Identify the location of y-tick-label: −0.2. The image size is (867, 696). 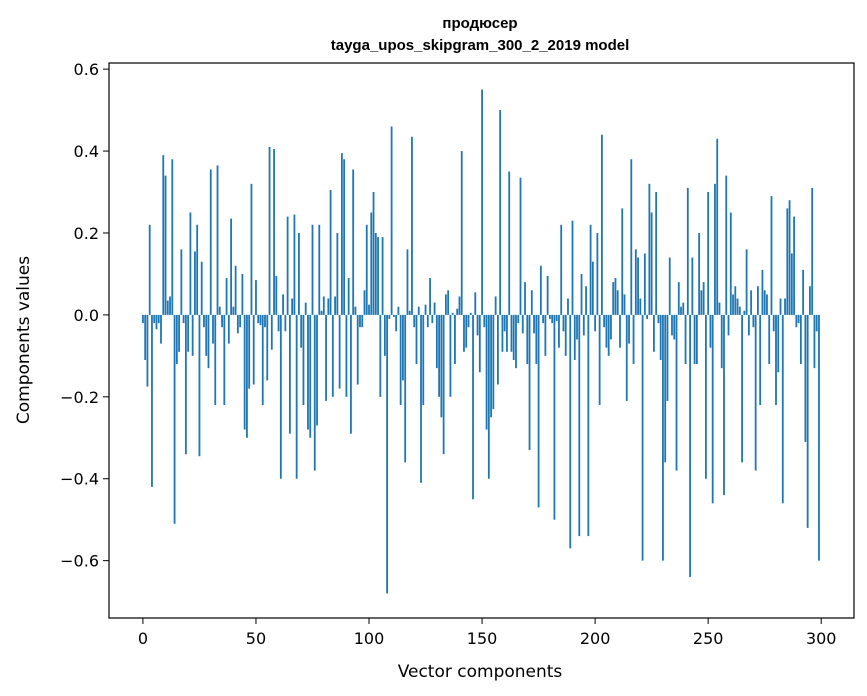
(79, 397).